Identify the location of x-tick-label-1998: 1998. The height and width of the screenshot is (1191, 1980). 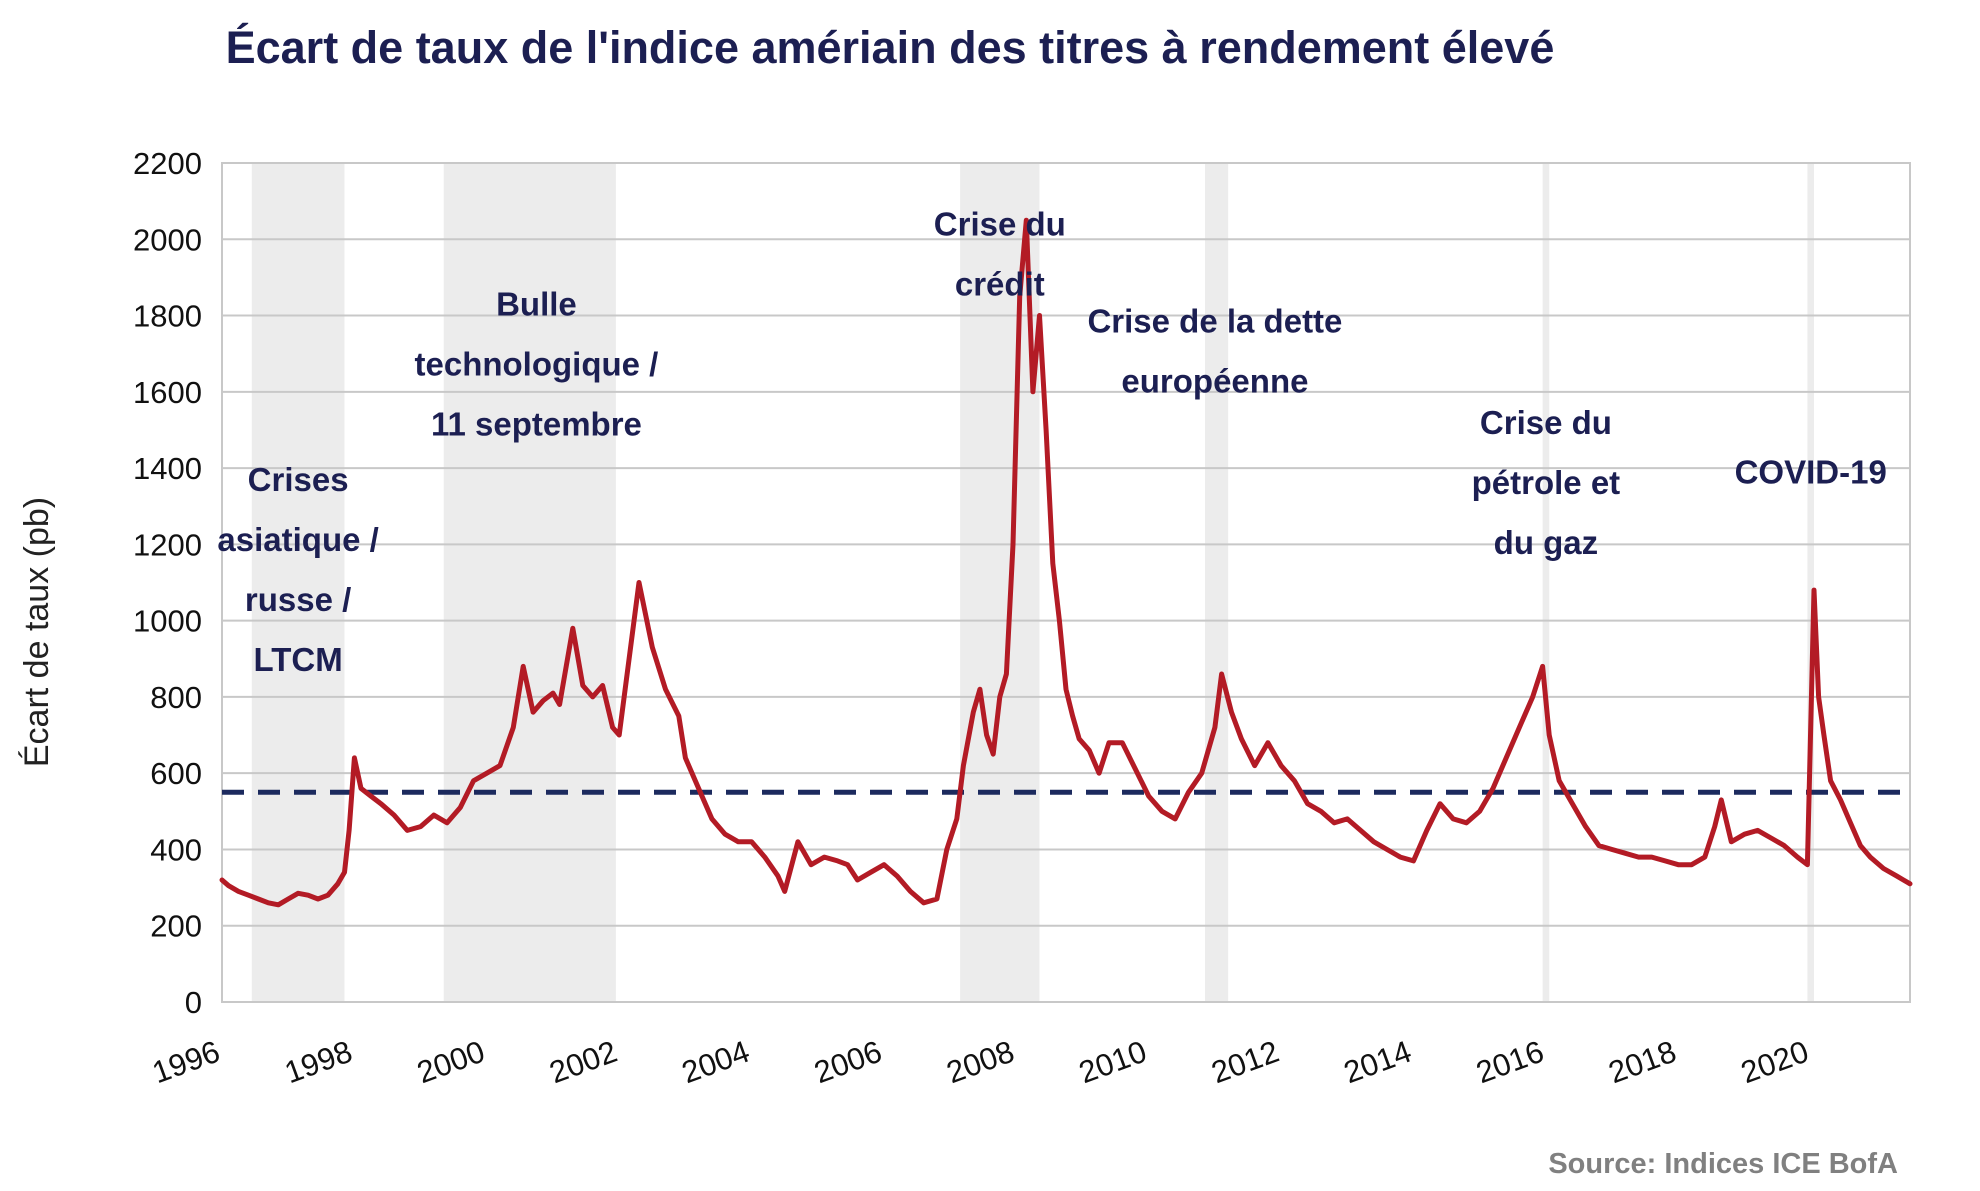
(318, 1062).